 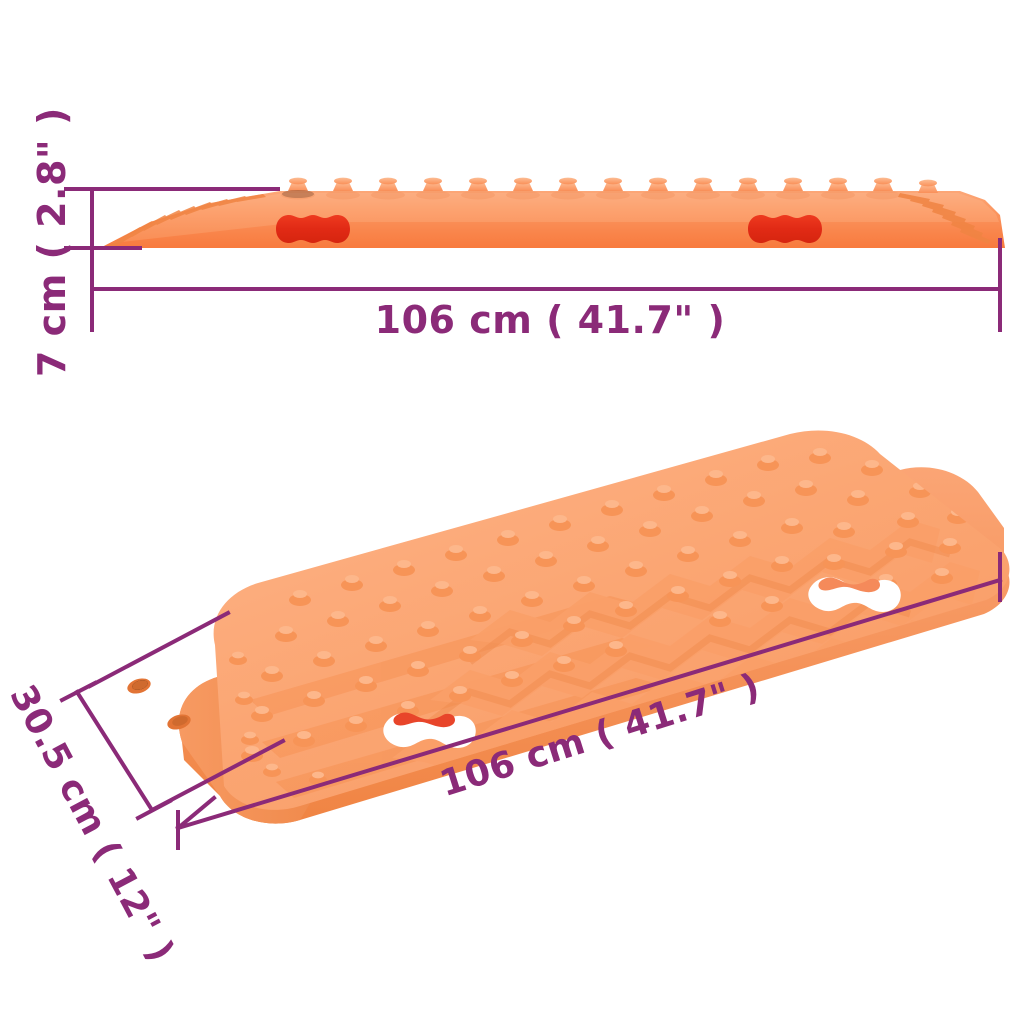 What do you see at coordinates (91, 823) in the screenshot?
I see `dimension-label-width: 30.5 cm ( 12" )` at bounding box center [91, 823].